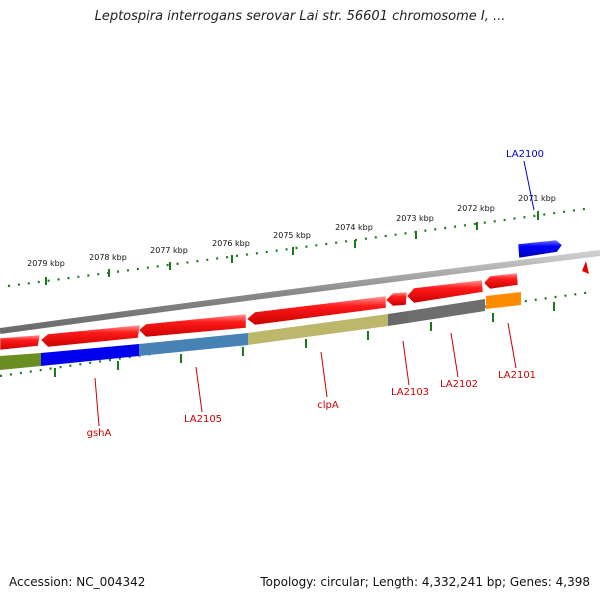 The width and height of the screenshot is (600, 600). I want to click on cog-track, so click(260, 331).